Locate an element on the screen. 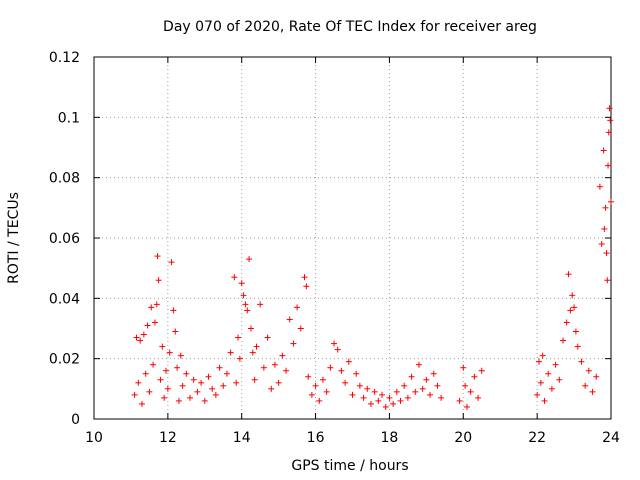 The width and height of the screenshot is (640, 480). x-tick-label: 22 is located at coordinates (537, 438).